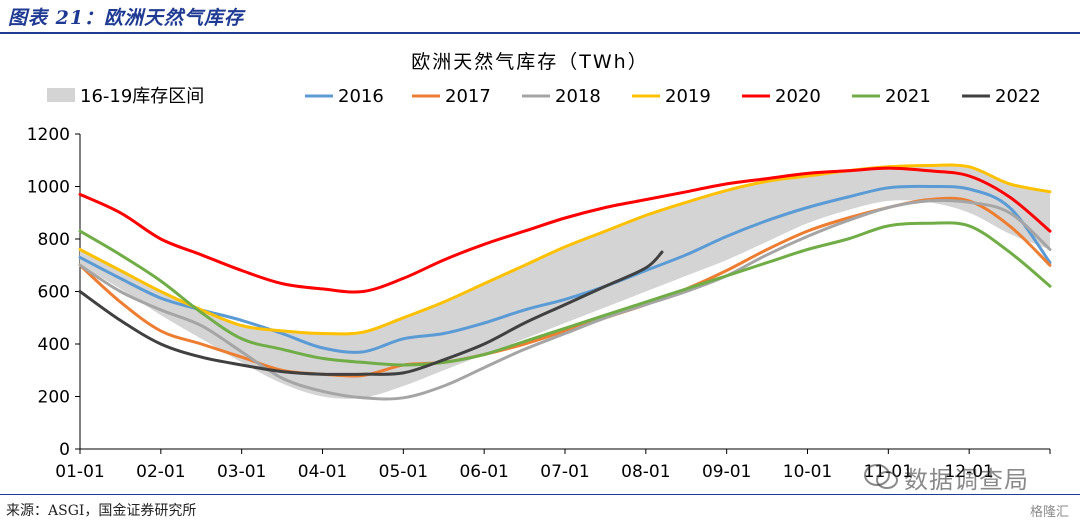 Image resolution: width=1080 pixels, height=525 pixels. Describe the element at coordinates (371, 313) in the screenshot. I see `series-2022` at that location.